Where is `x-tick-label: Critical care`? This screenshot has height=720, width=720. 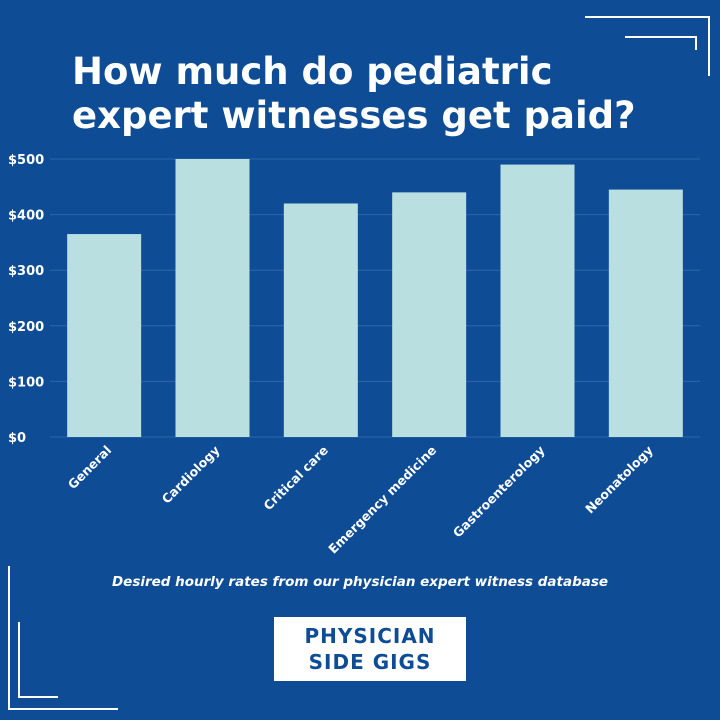 x-tick-label: Critical care is located at coordinates (295, 478).